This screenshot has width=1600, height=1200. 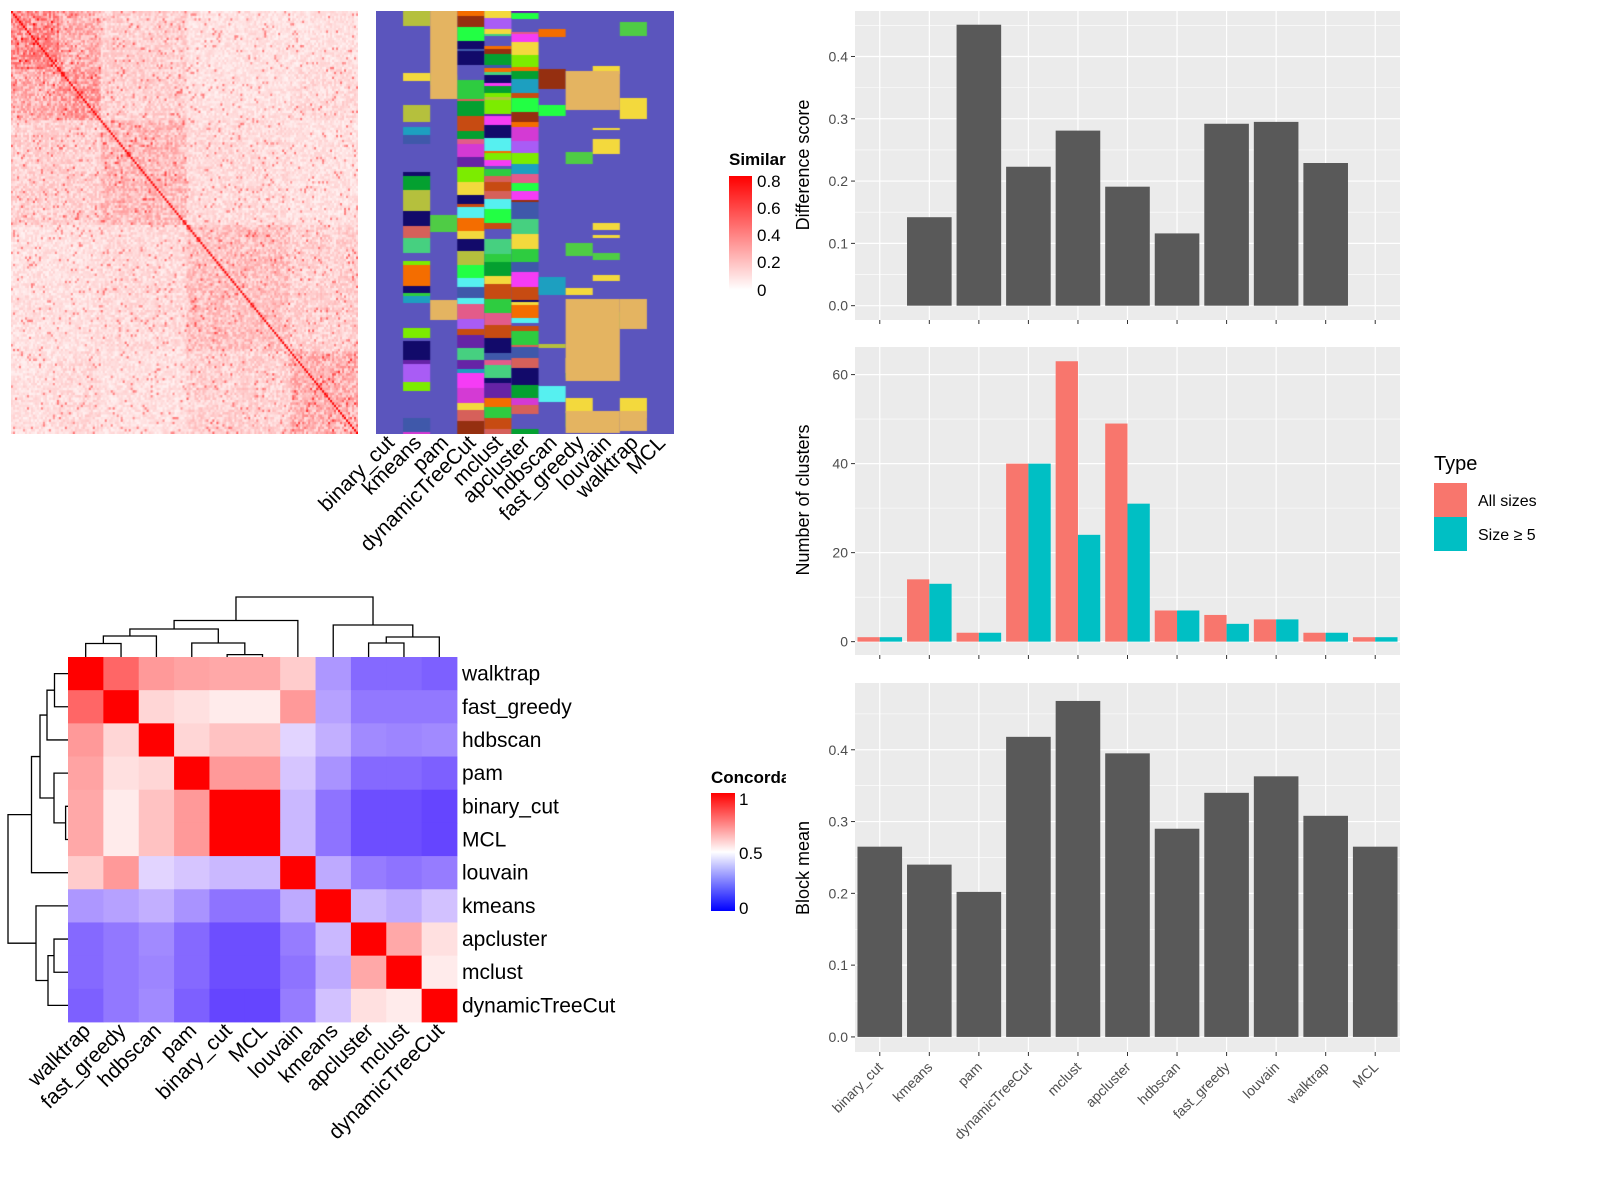 What do you see at coordinates (184, 222) in the screenshot?
I see `similarity-heatmap` at bounding box center [184, 222].